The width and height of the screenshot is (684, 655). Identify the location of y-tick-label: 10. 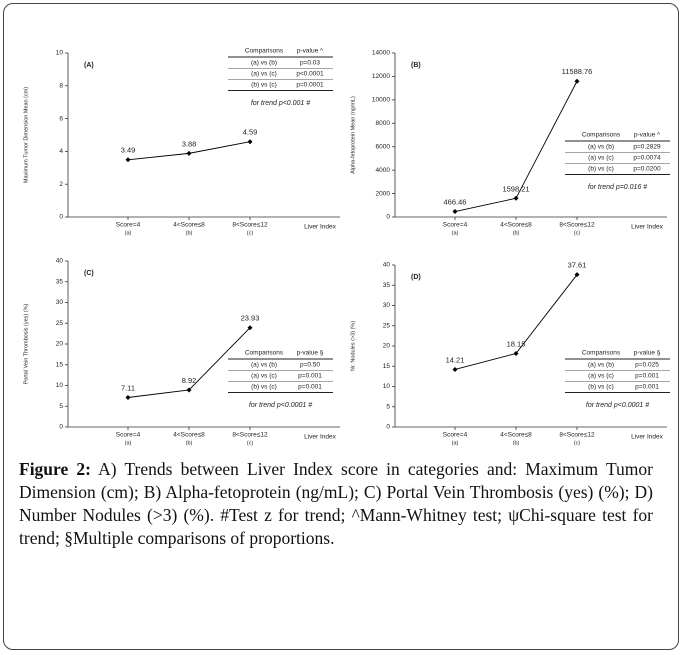
(387, 386).